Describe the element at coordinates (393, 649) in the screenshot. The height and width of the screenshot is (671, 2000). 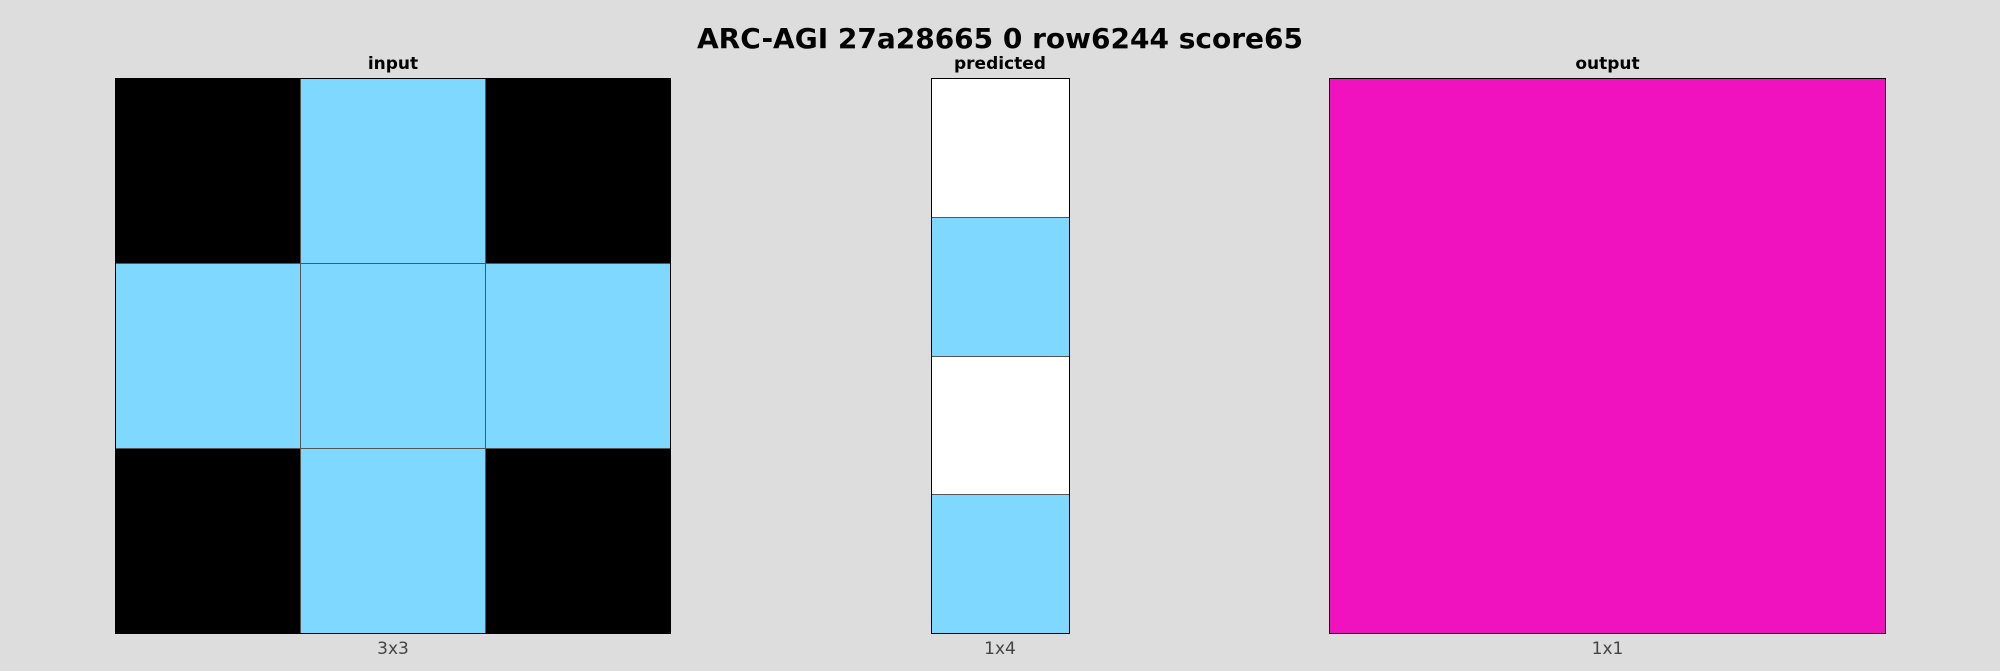
I see `input-size-label: 3x3` at that location.